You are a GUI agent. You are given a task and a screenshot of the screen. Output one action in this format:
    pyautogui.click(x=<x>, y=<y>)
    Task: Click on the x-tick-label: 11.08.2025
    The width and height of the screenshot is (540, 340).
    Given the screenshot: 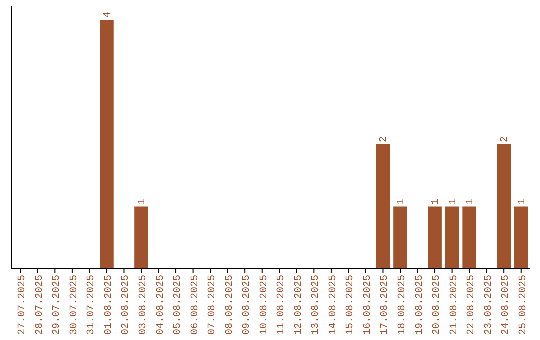 What is the action you would take?
    pyautogui.click(x=282, y=305)
    